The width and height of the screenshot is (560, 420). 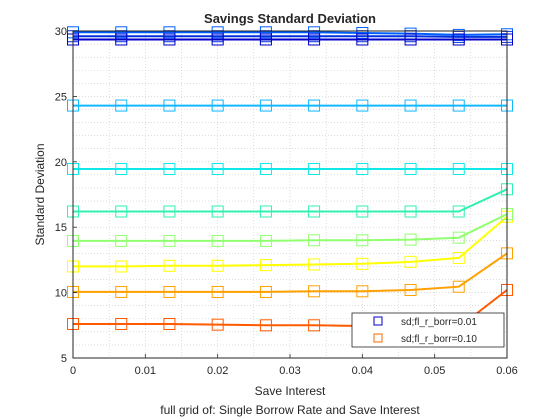 What do you see at coordinates (289, 371) in the screenshot?
I see `x-tick-label: 0.03` at bounding box center [289, 371].